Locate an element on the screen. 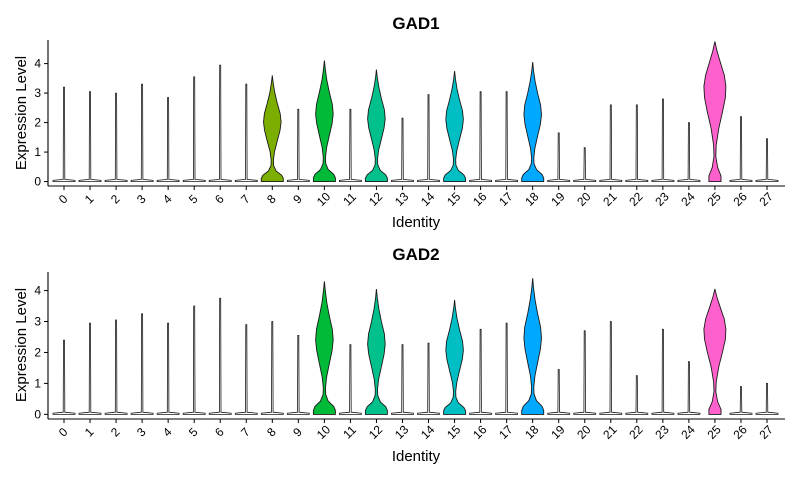  gad1-y-tick-label: 2 is located at coordinates (37, 123).